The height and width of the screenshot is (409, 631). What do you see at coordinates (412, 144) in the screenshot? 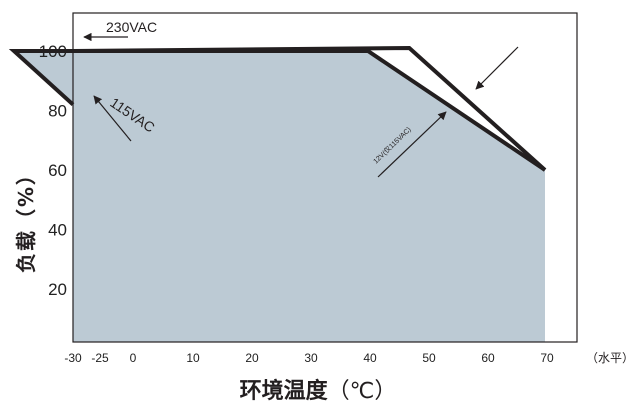
I see `arrow-12v-note` at bounding box center [412, 144].